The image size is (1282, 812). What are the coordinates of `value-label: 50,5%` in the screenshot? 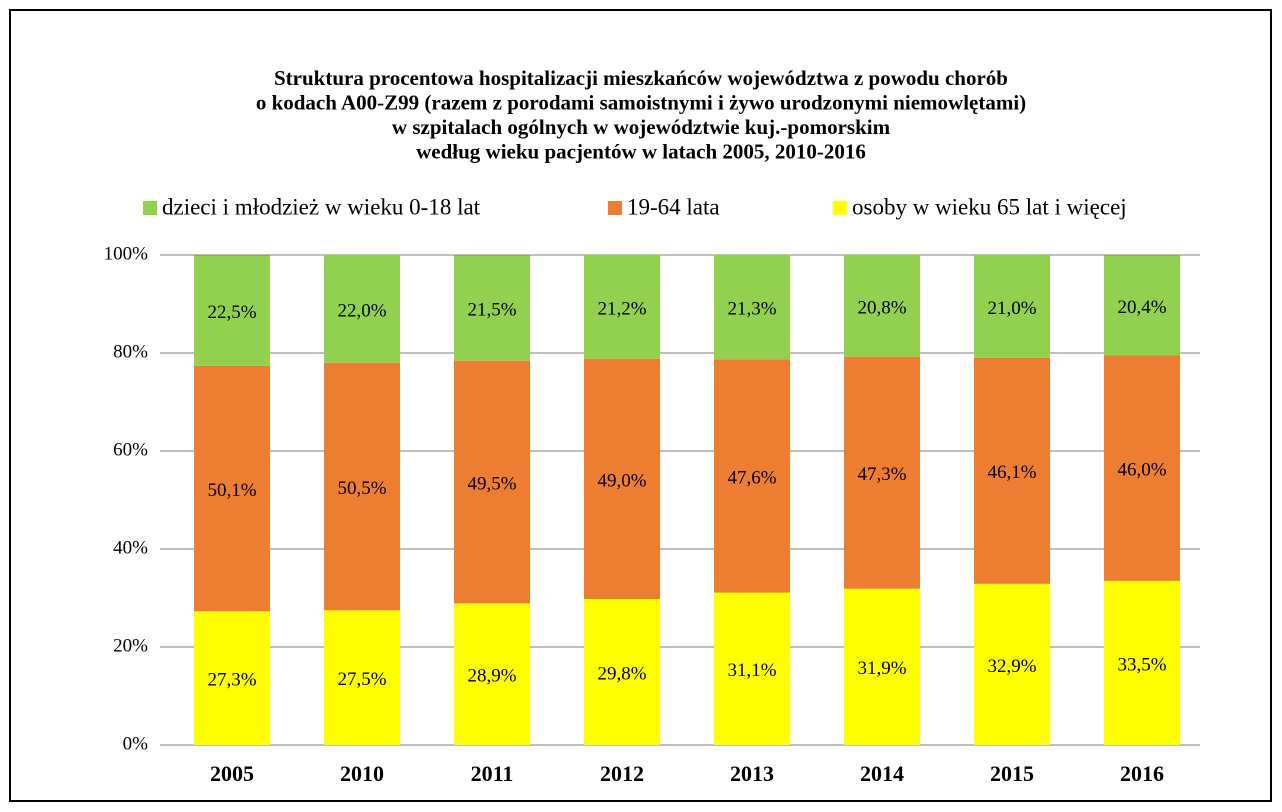 It's located at (361, 488).